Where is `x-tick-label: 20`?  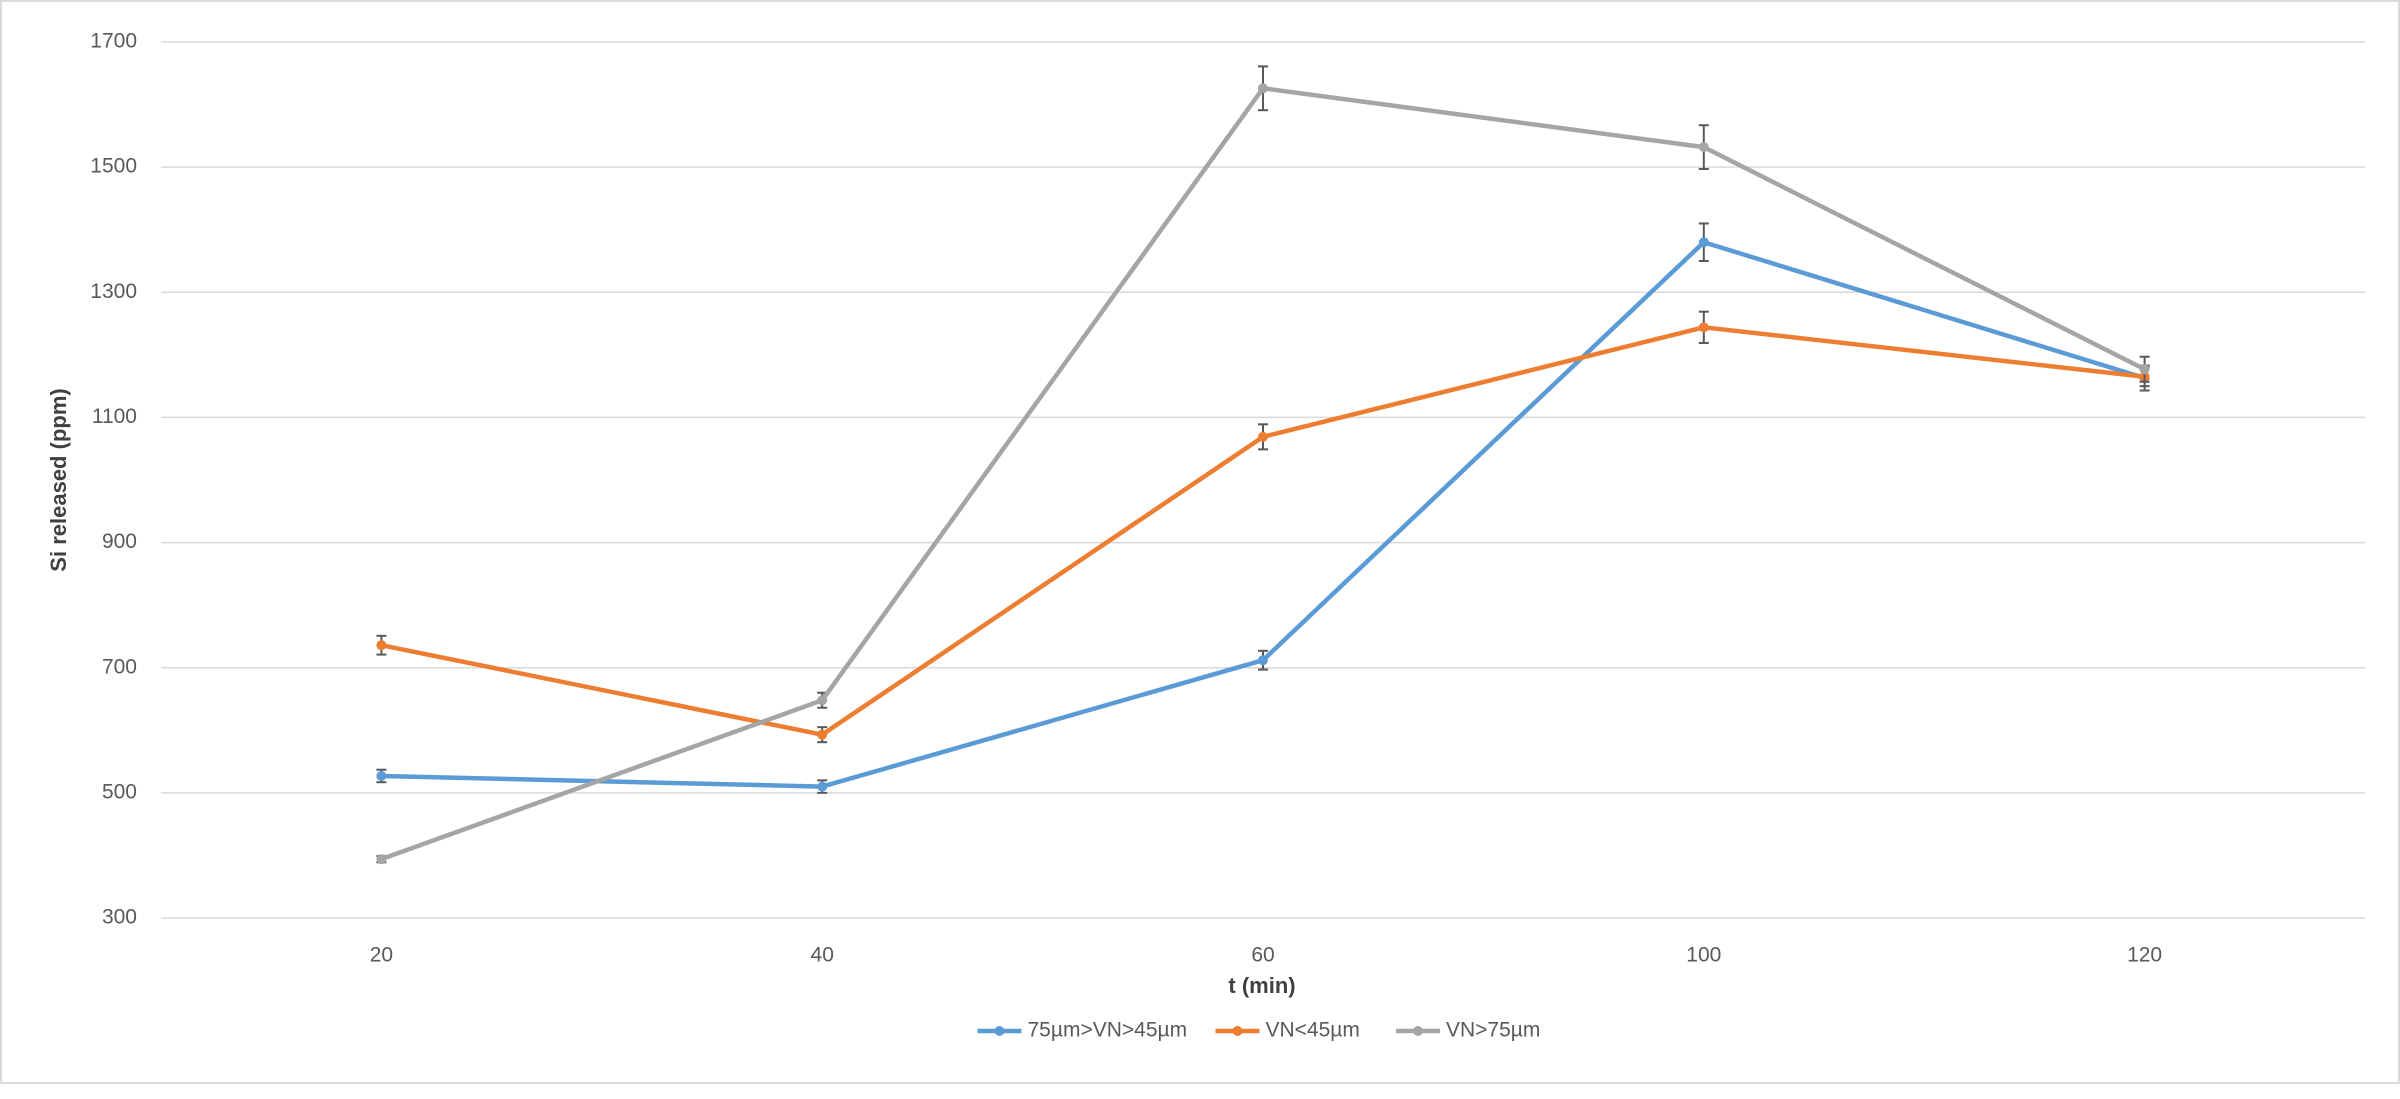 x-tick-label: 20 is located at coordinates (381, 955).